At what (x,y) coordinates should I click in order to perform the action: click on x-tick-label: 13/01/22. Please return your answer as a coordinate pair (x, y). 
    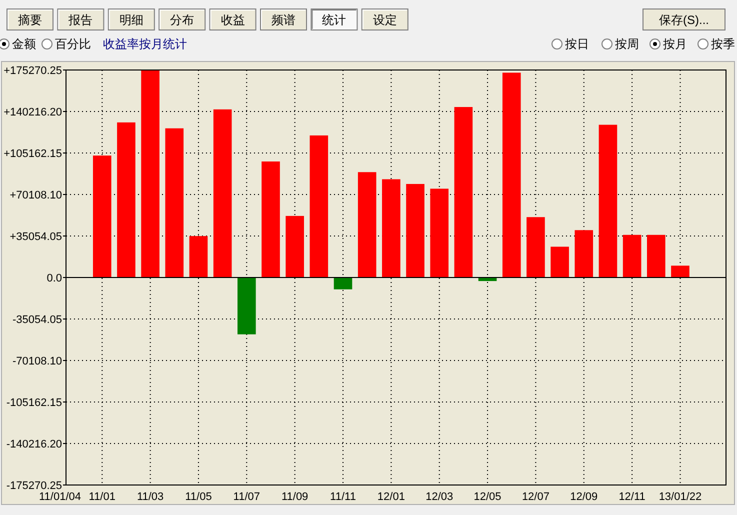
    Looking at the image, I should click on (680, 497).